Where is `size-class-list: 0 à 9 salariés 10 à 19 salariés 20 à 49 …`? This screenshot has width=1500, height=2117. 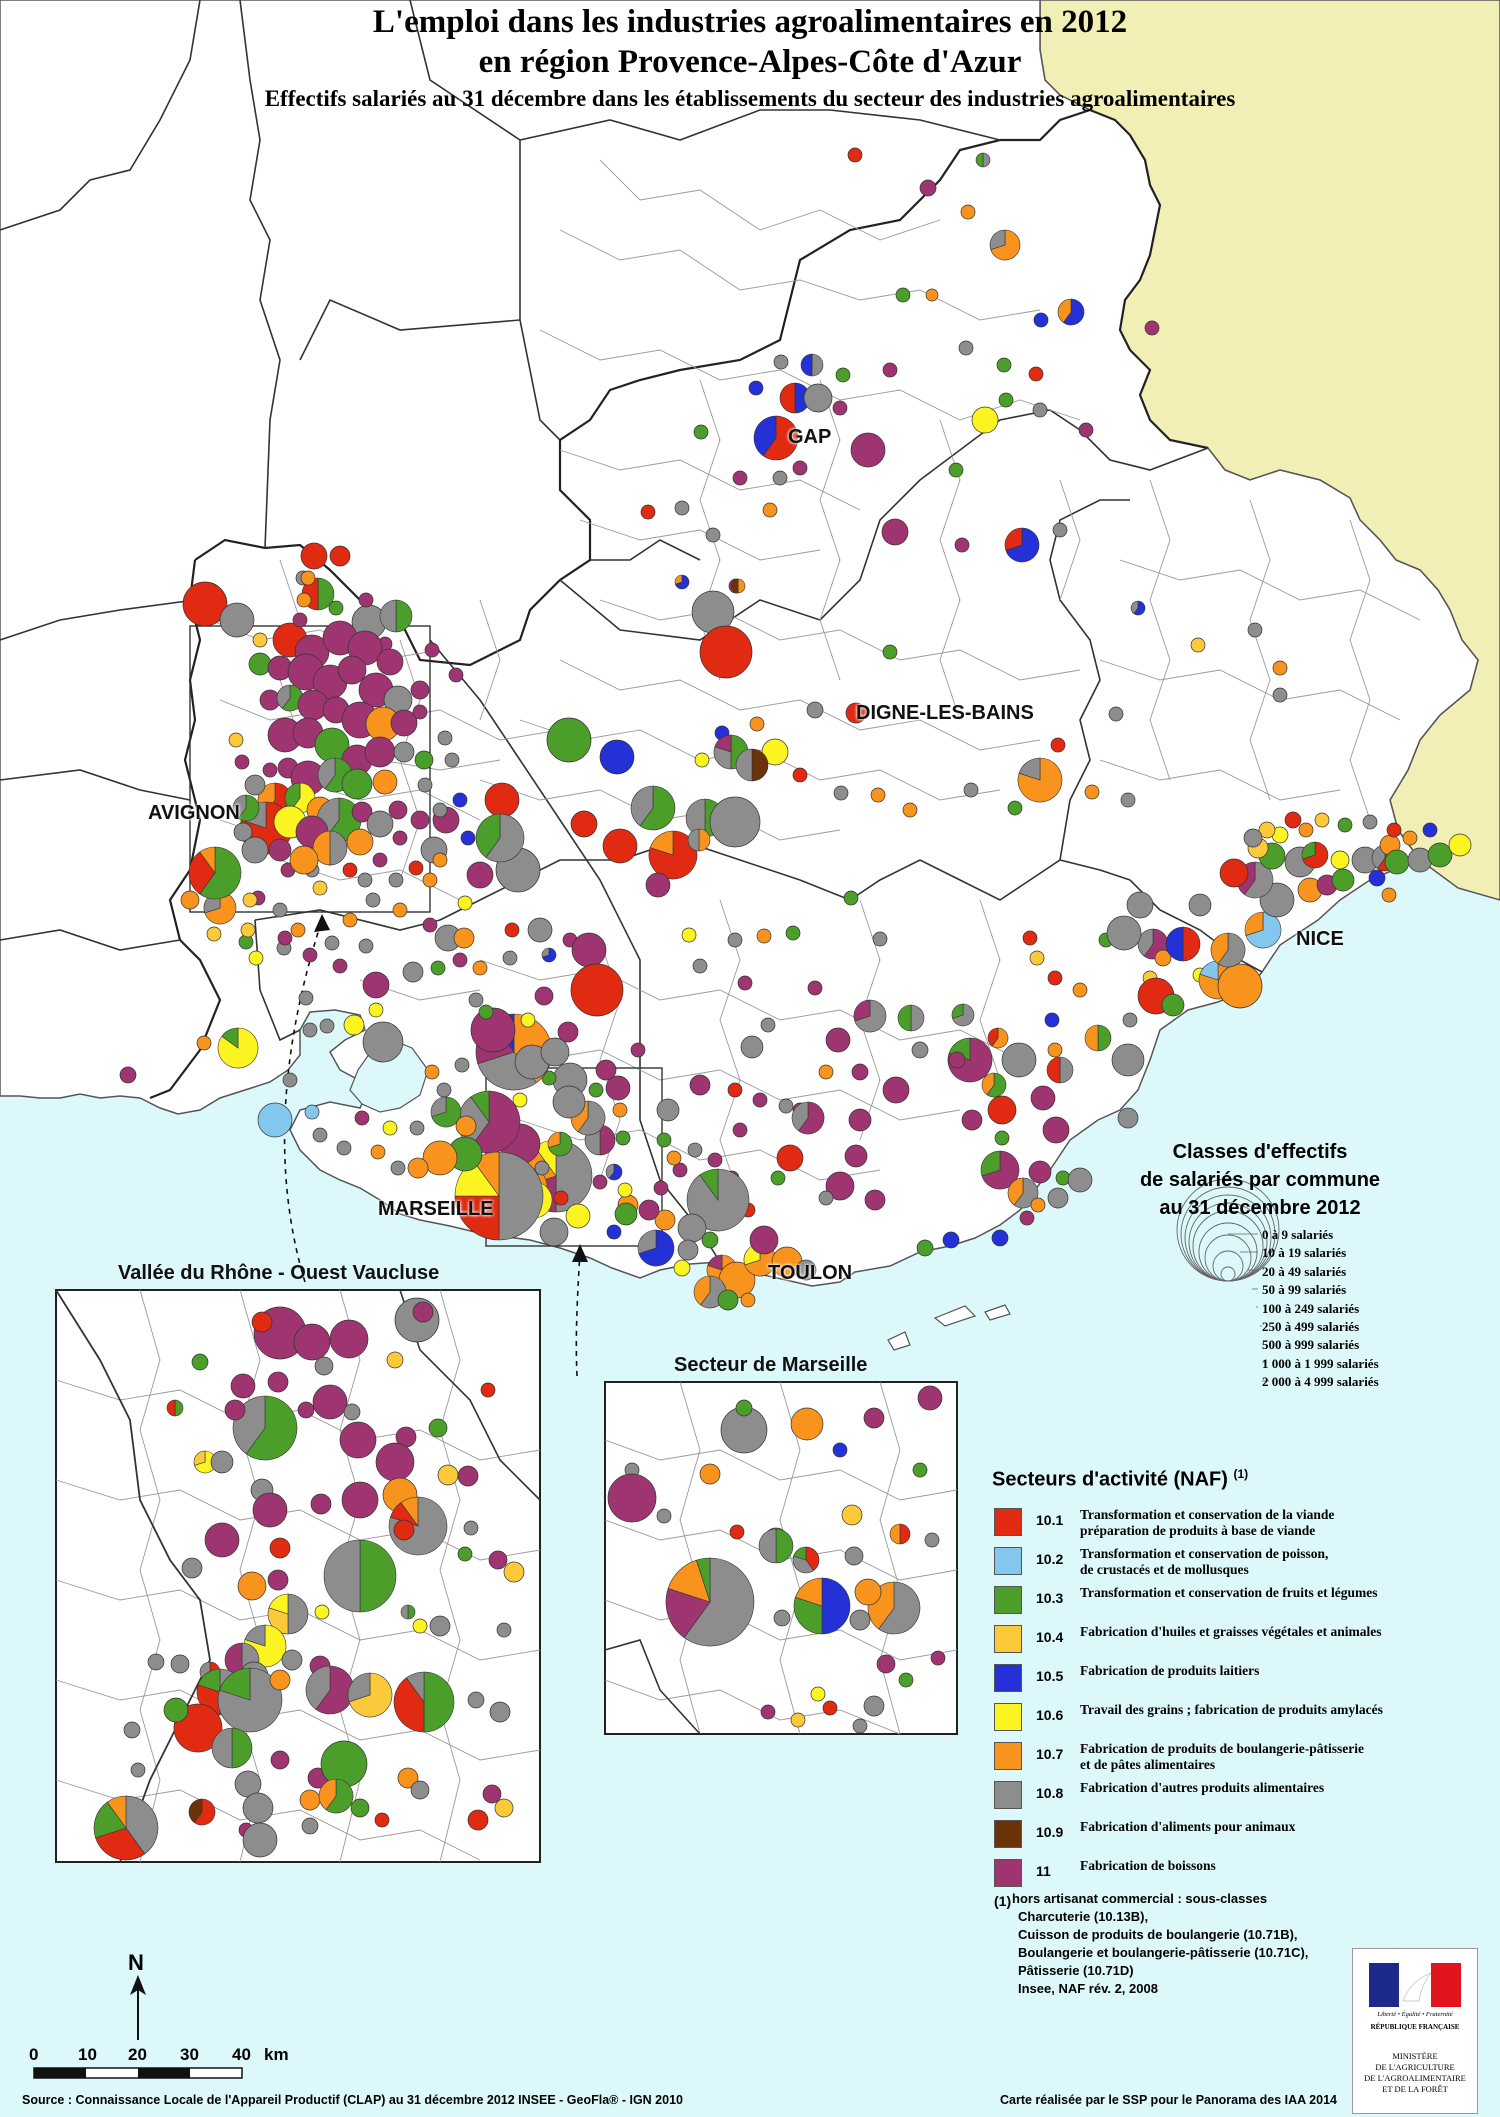 size-class-list: 0 à 9 salariés 10 à 19 salariés 20 à 49 … is located at coordinates (1320, 1309).